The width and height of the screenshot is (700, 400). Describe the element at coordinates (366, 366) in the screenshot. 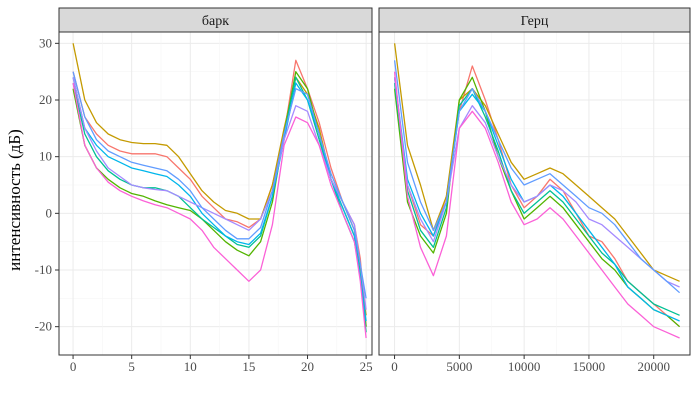

I see `x-tick-label: 25` at that location.